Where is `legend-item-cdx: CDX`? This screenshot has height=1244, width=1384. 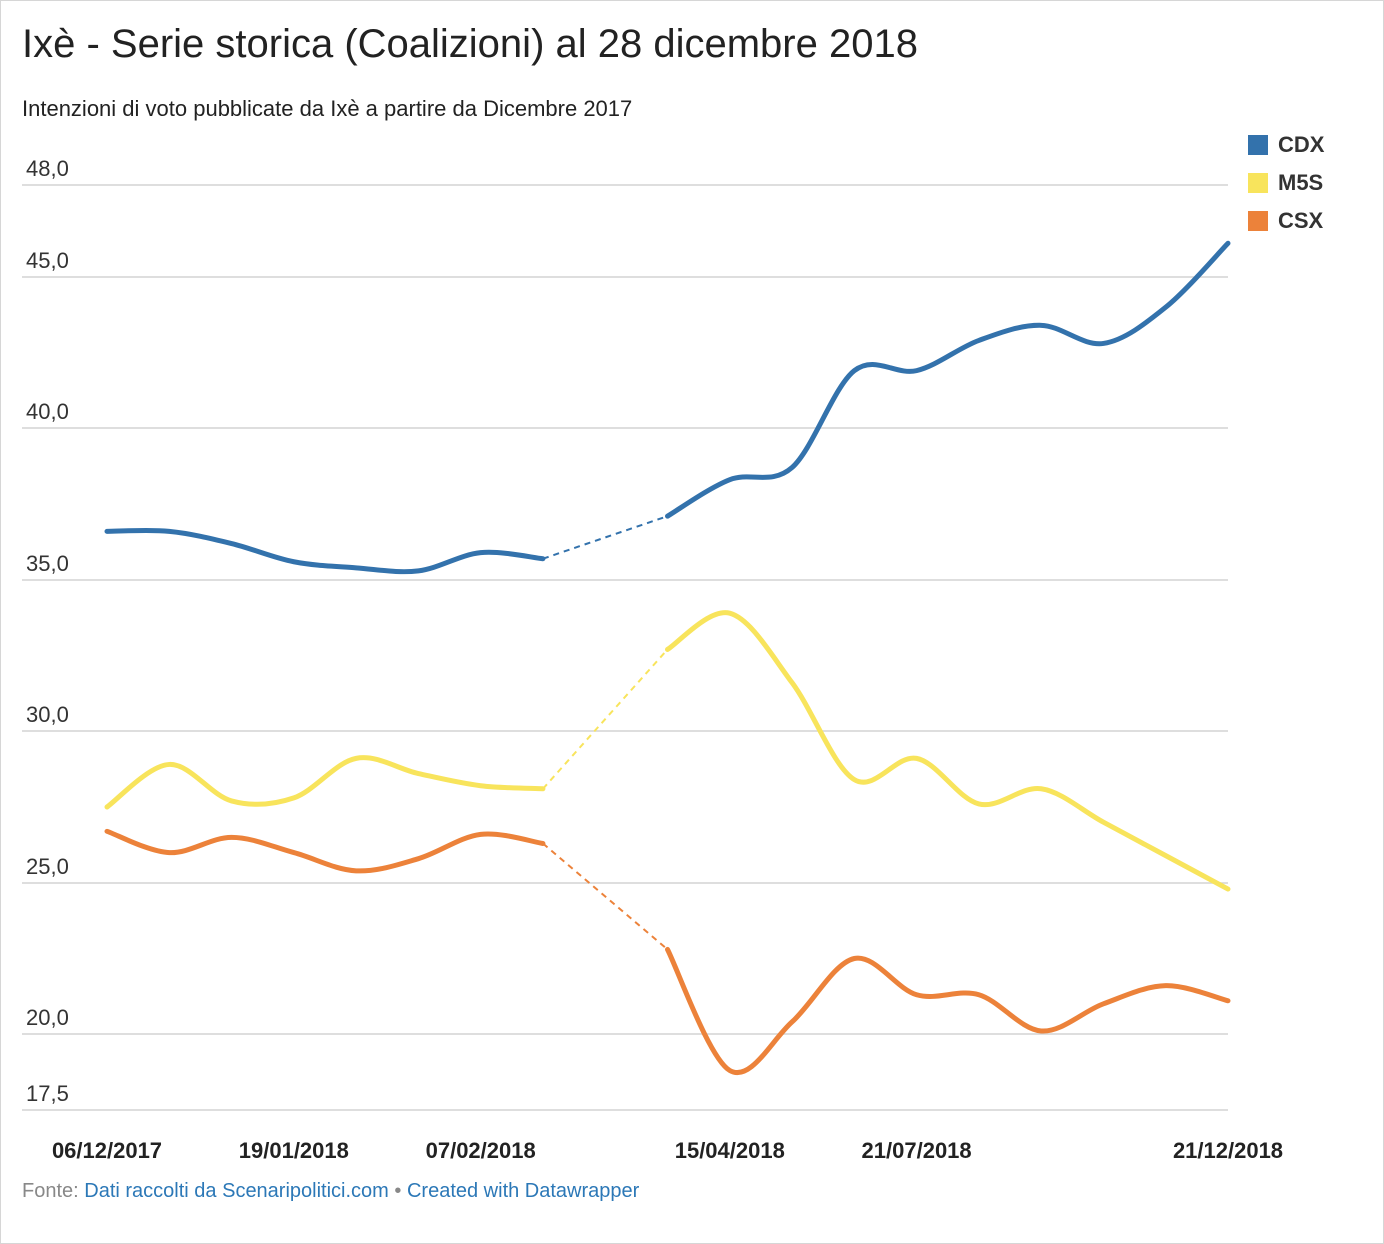
legend-item-cdx: CDX is located at coordinates (1286, 145).